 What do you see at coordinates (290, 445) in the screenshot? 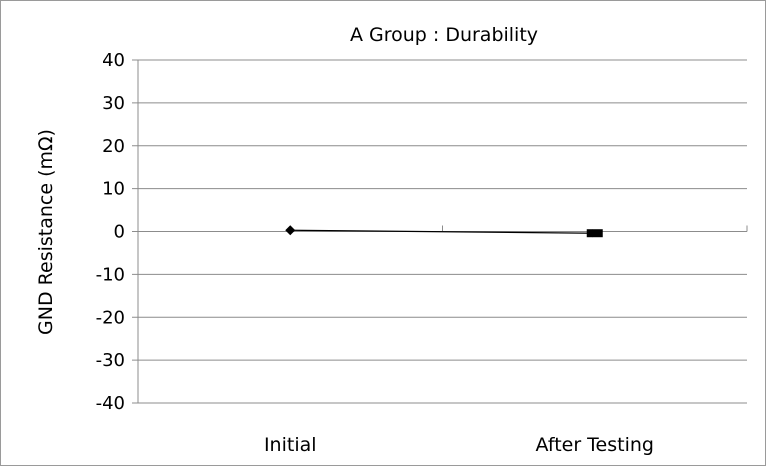
I see `x-category-label: Initial` at bounding box center [290, 445].